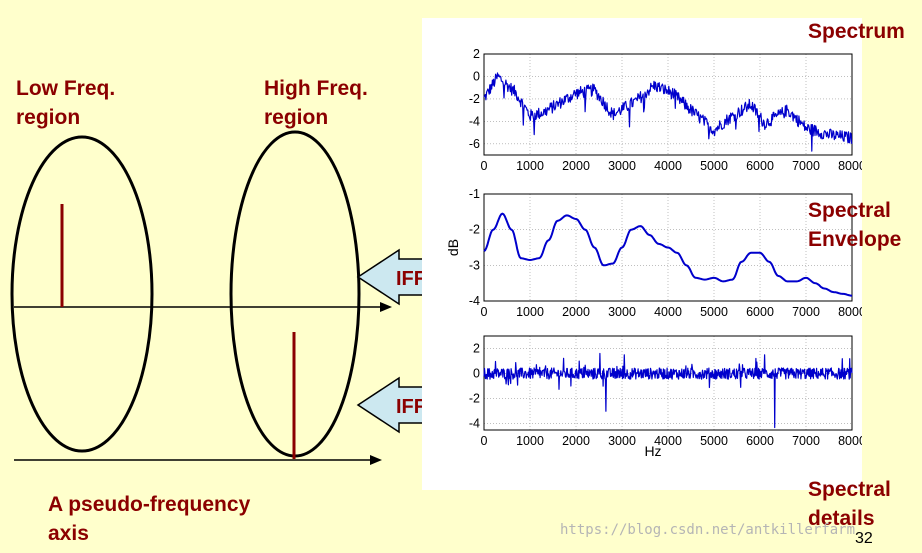  I want to click on spectral-details-label-line2: details, so click(841, 518).